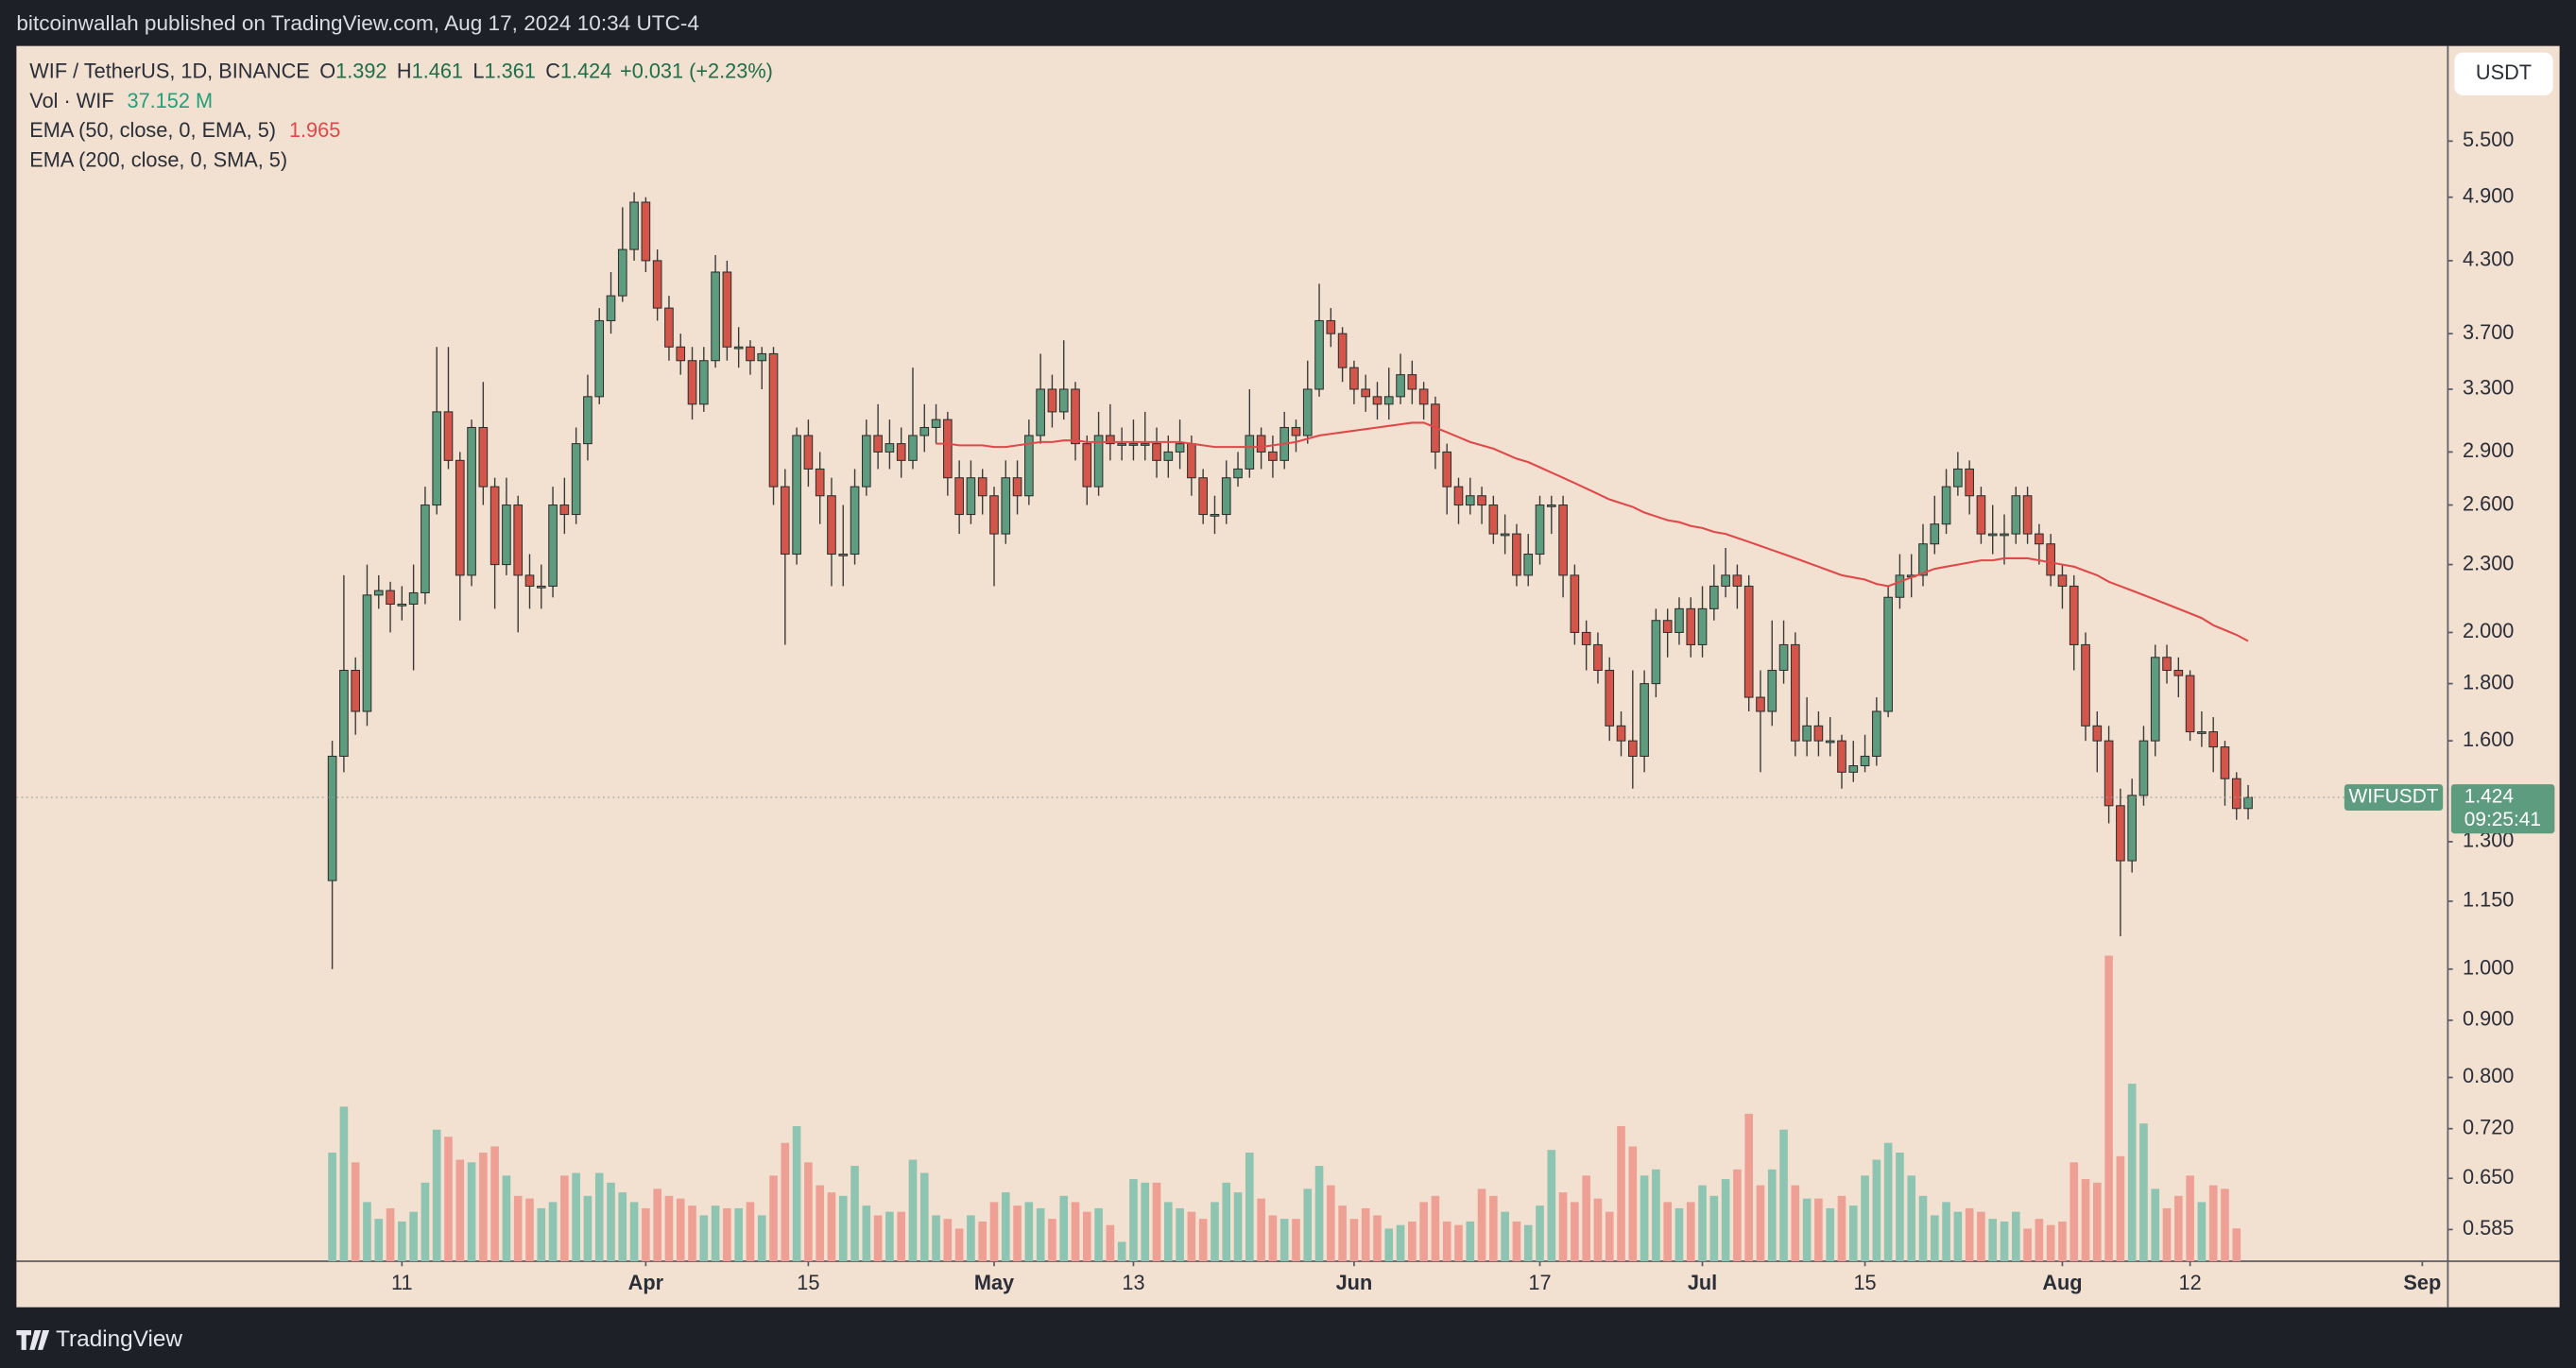 Image resolution: width=2576 pixels, height=1368 pixels. I want to click on x-tick-label: Sep, so click(2422, 1283).